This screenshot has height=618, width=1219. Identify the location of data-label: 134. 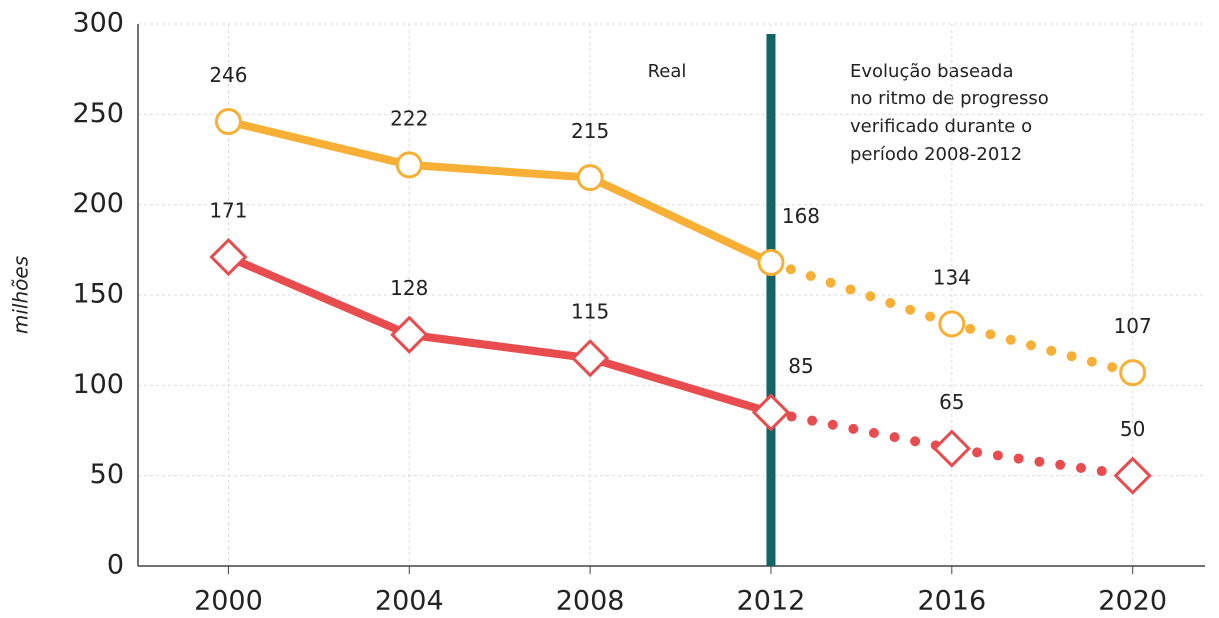
(952, 277).